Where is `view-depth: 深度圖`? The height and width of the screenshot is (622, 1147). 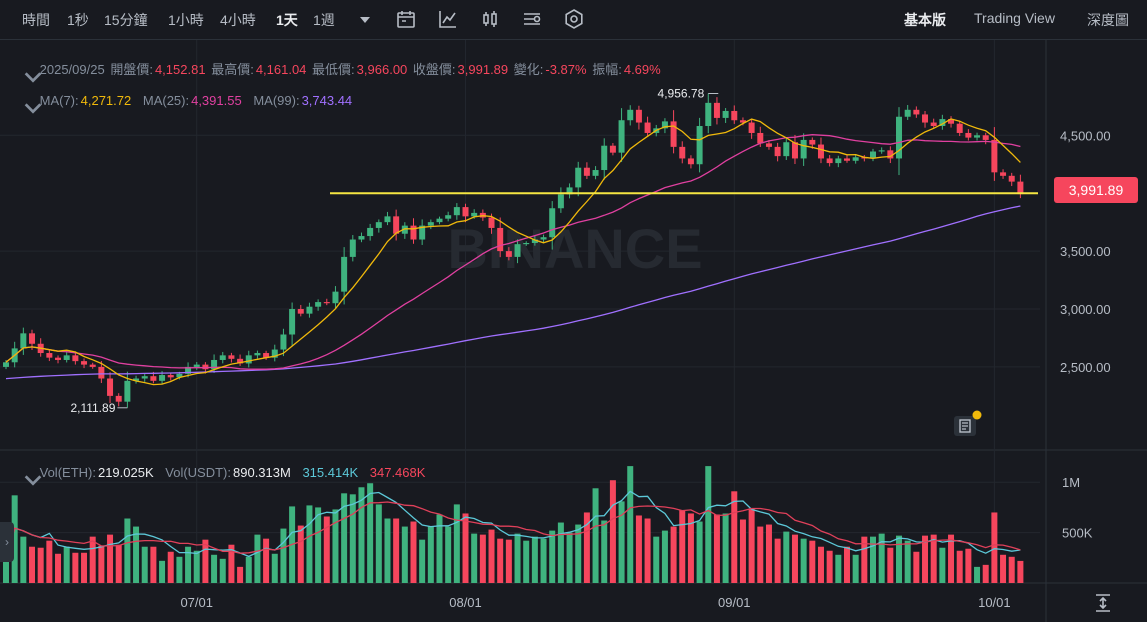
view-depth: 深度圖 is located at coordinates (1108, 20).